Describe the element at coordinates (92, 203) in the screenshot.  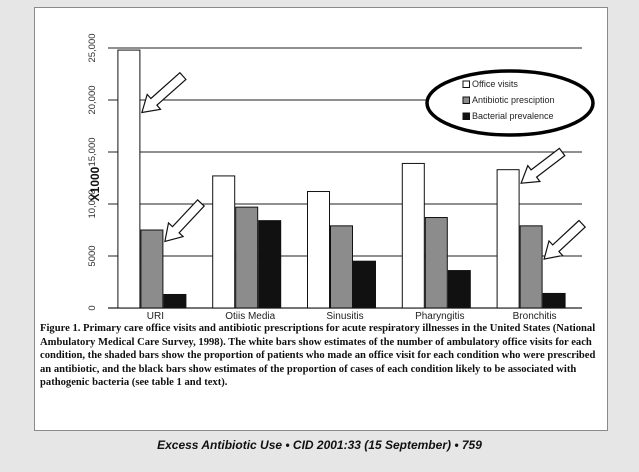
I see `y-tick-label: 10,000` at that location.